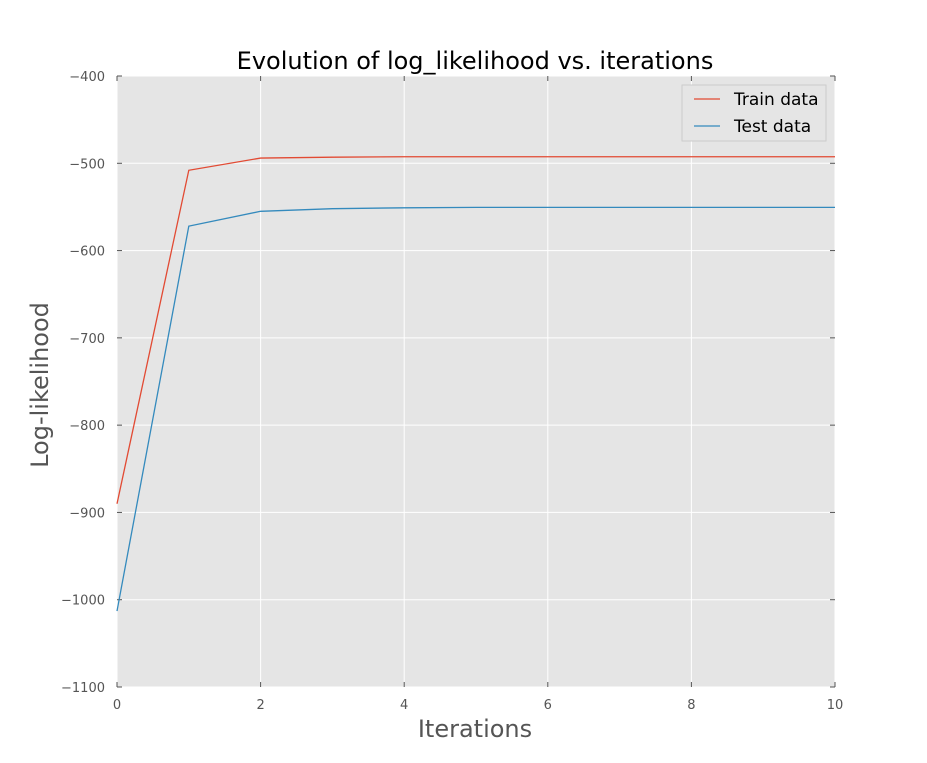  Describe the element at coordinates (87, 513) in the screenshot. I see `y-tick-label: −900` at that location.